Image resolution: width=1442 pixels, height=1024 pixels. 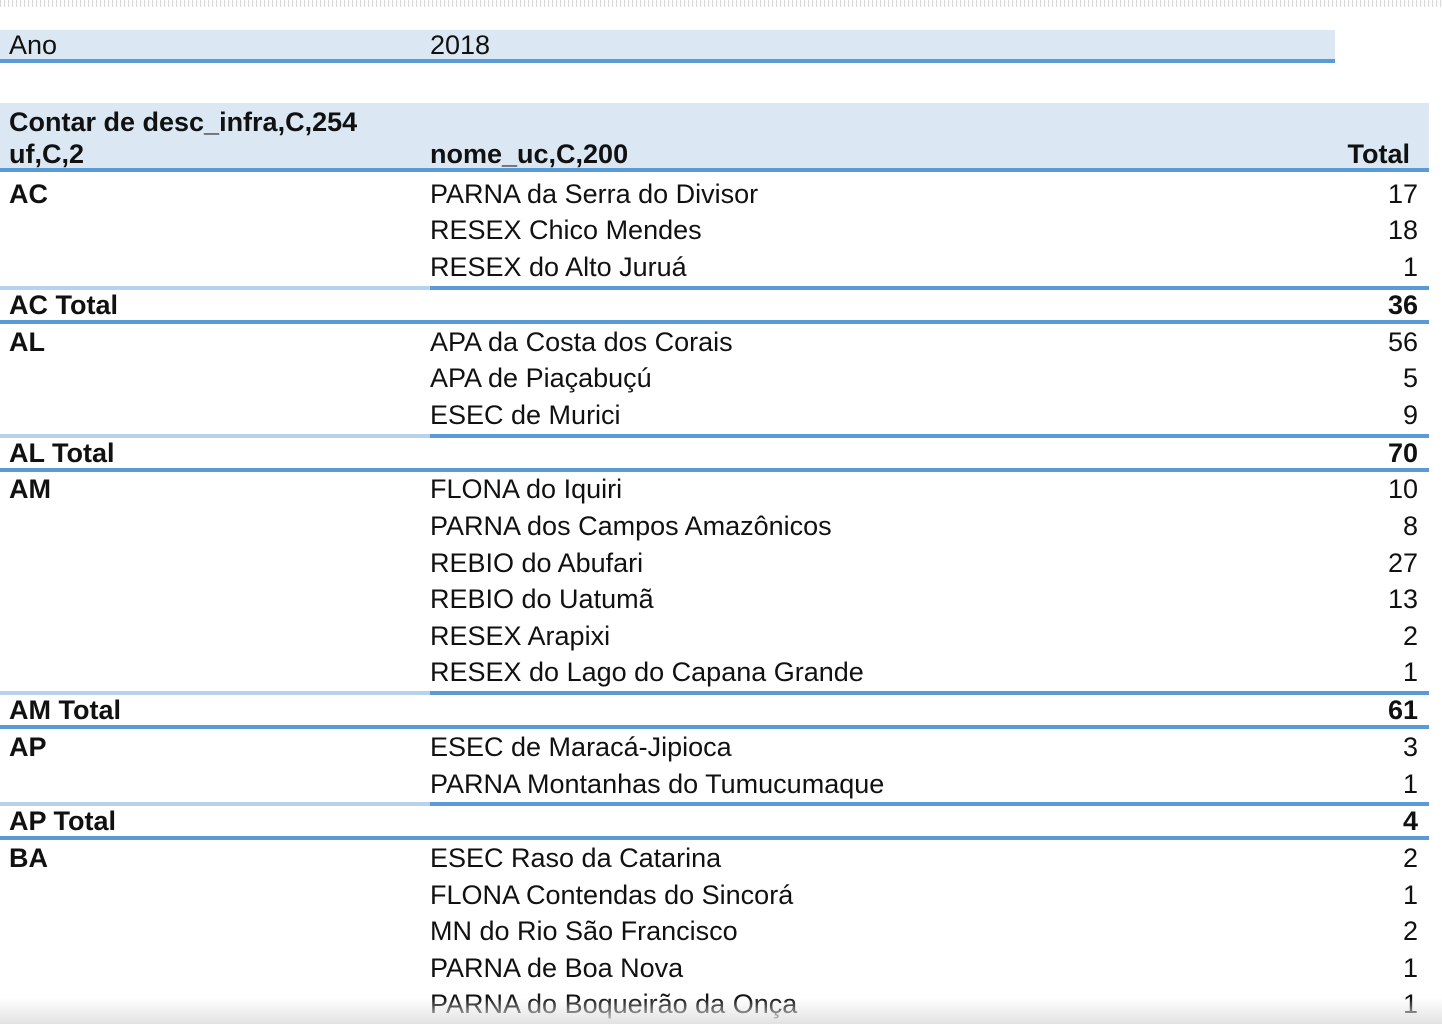 What do you see at coordinates (566, 230) in the screenshot?
I see `uc-name-cell: RESEX Chico Mendes` at bounding box center [566, 230].